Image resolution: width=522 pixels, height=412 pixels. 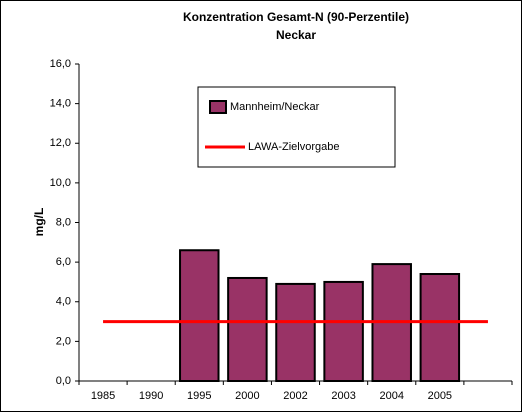 I want to click on y-tick-label: 2,0, so click(x=63, y=341).